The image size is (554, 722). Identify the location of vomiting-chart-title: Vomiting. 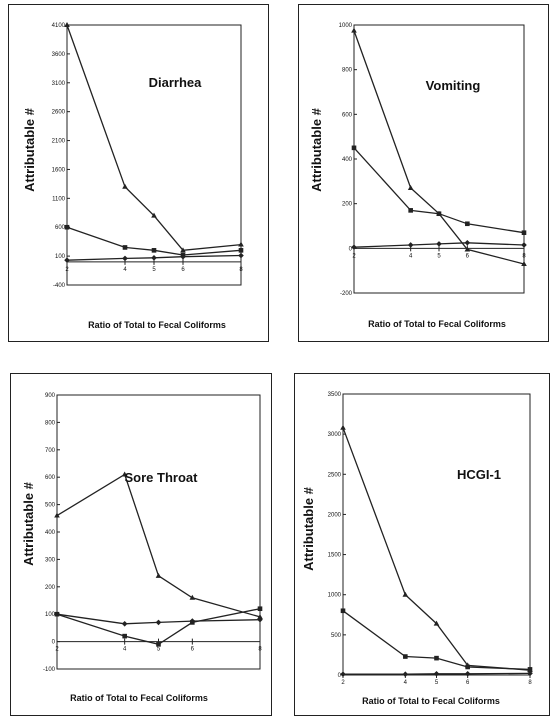
(453, 85).